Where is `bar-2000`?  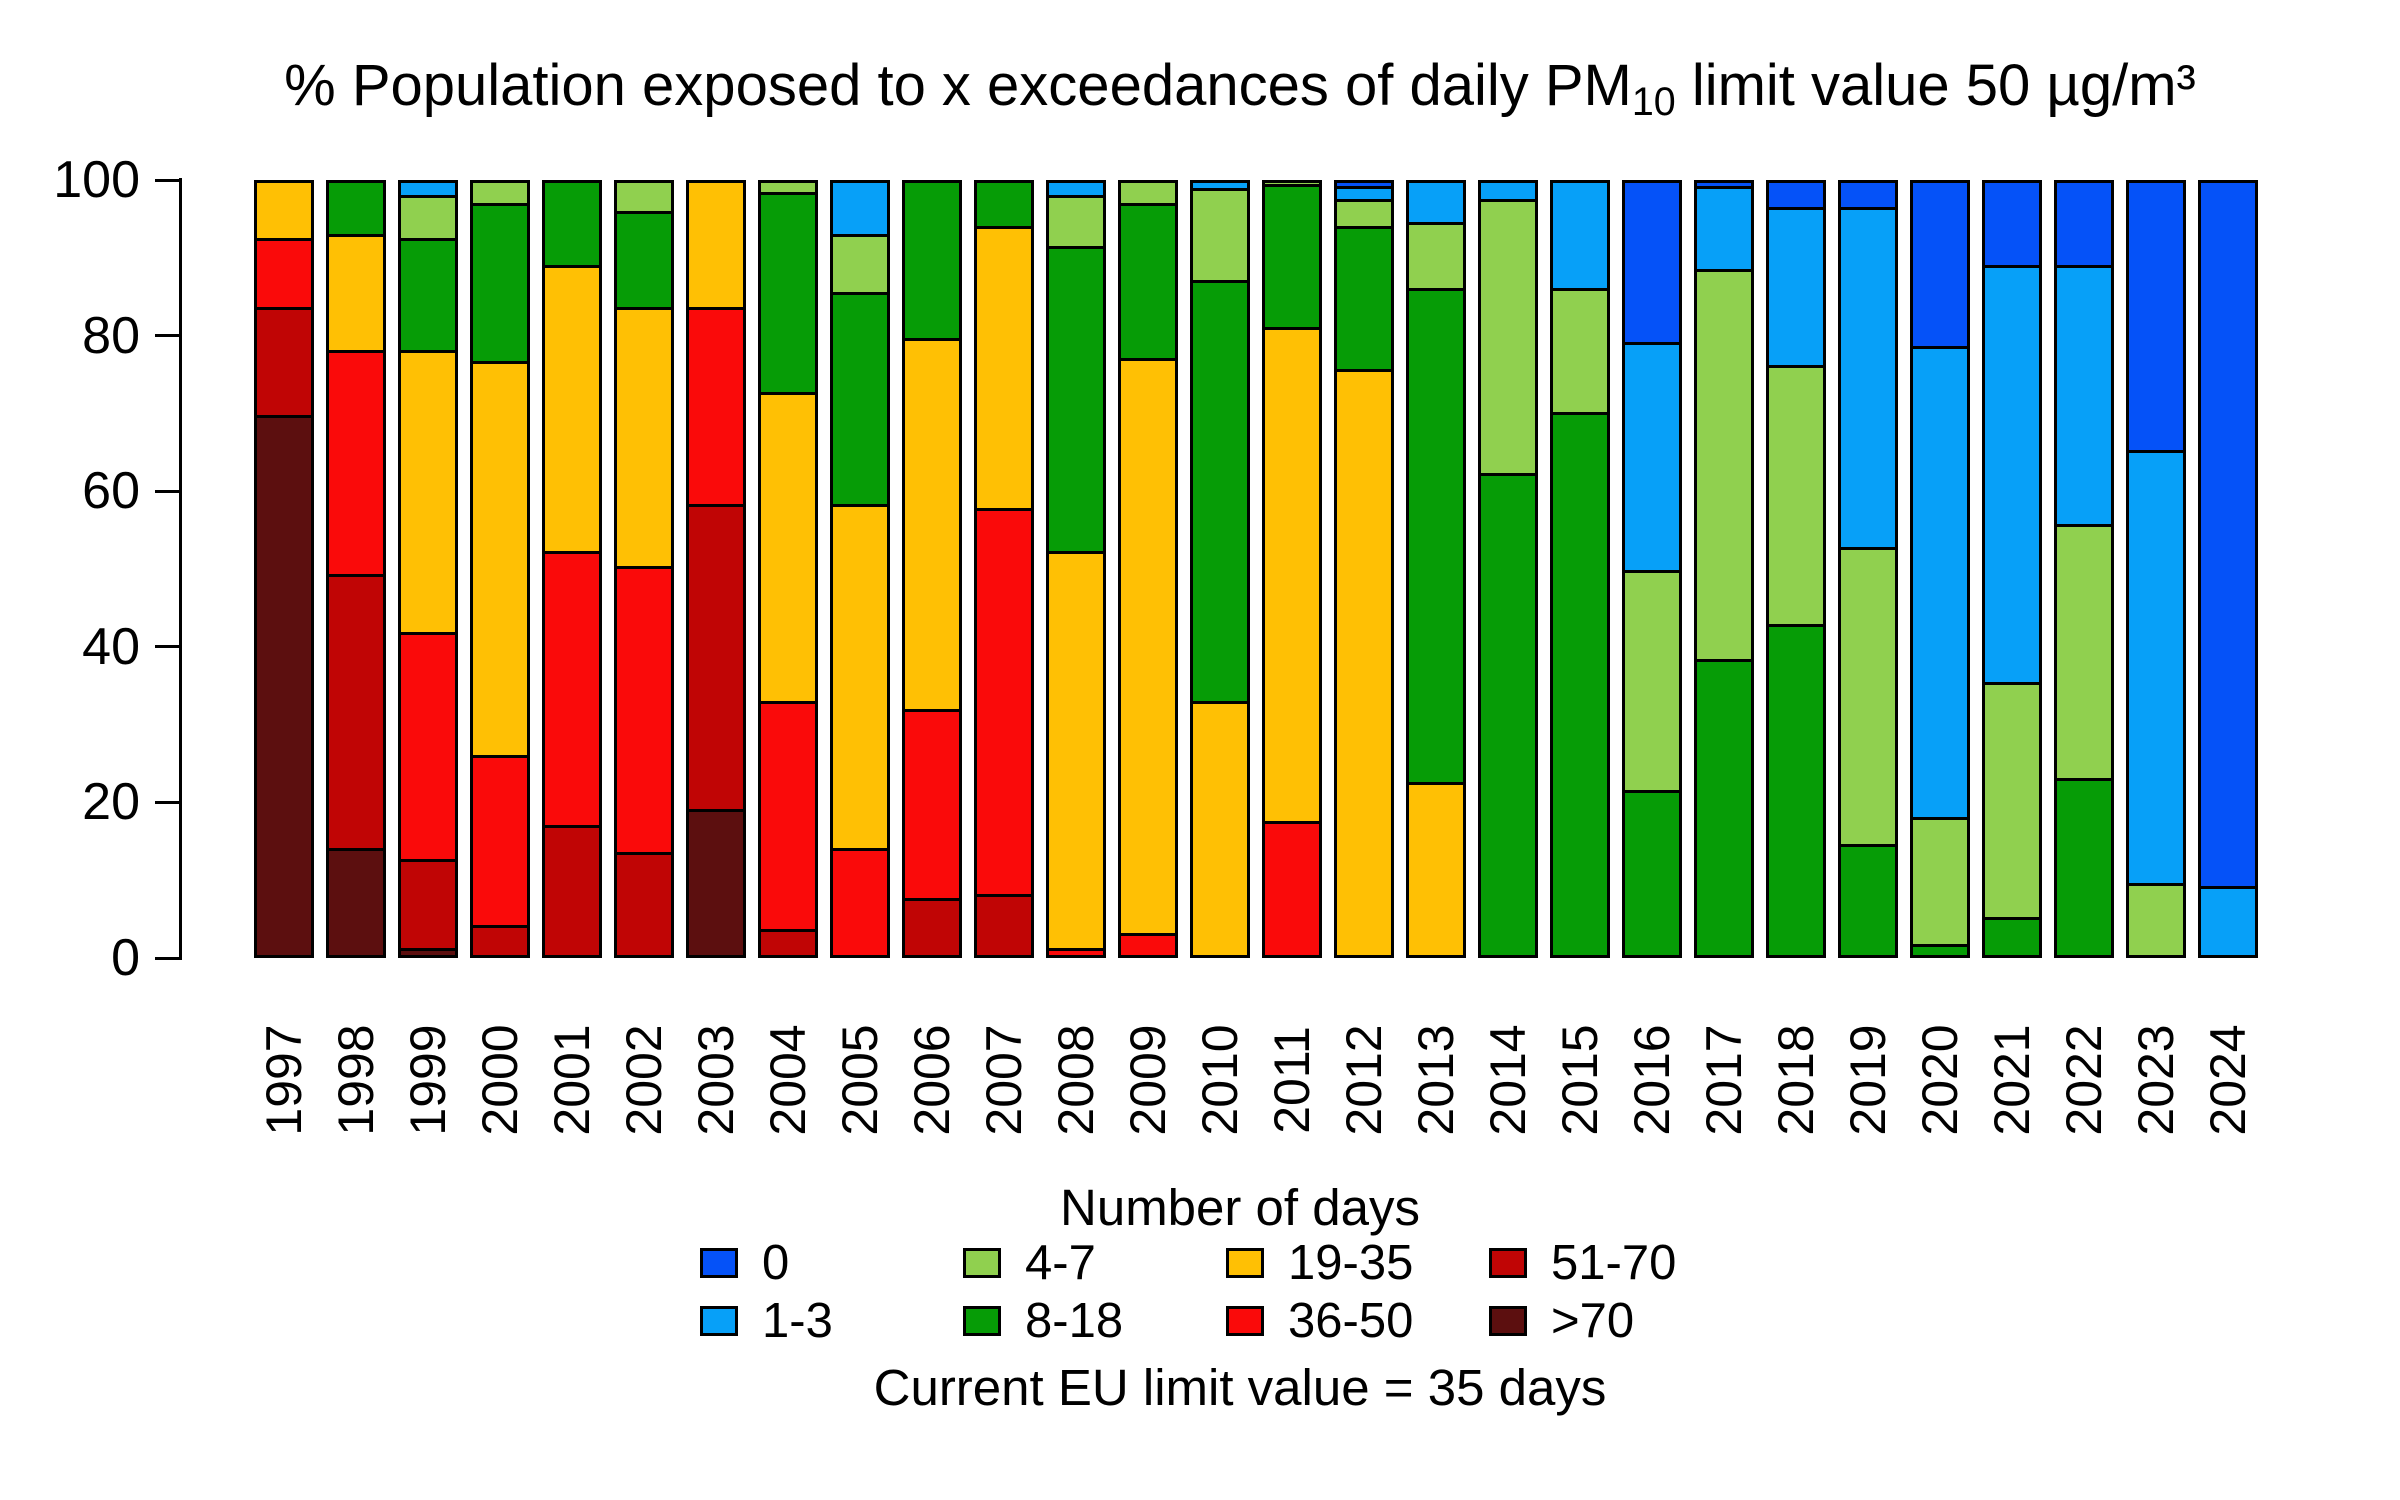
bar-2000 is located at coordinates (500, 569).